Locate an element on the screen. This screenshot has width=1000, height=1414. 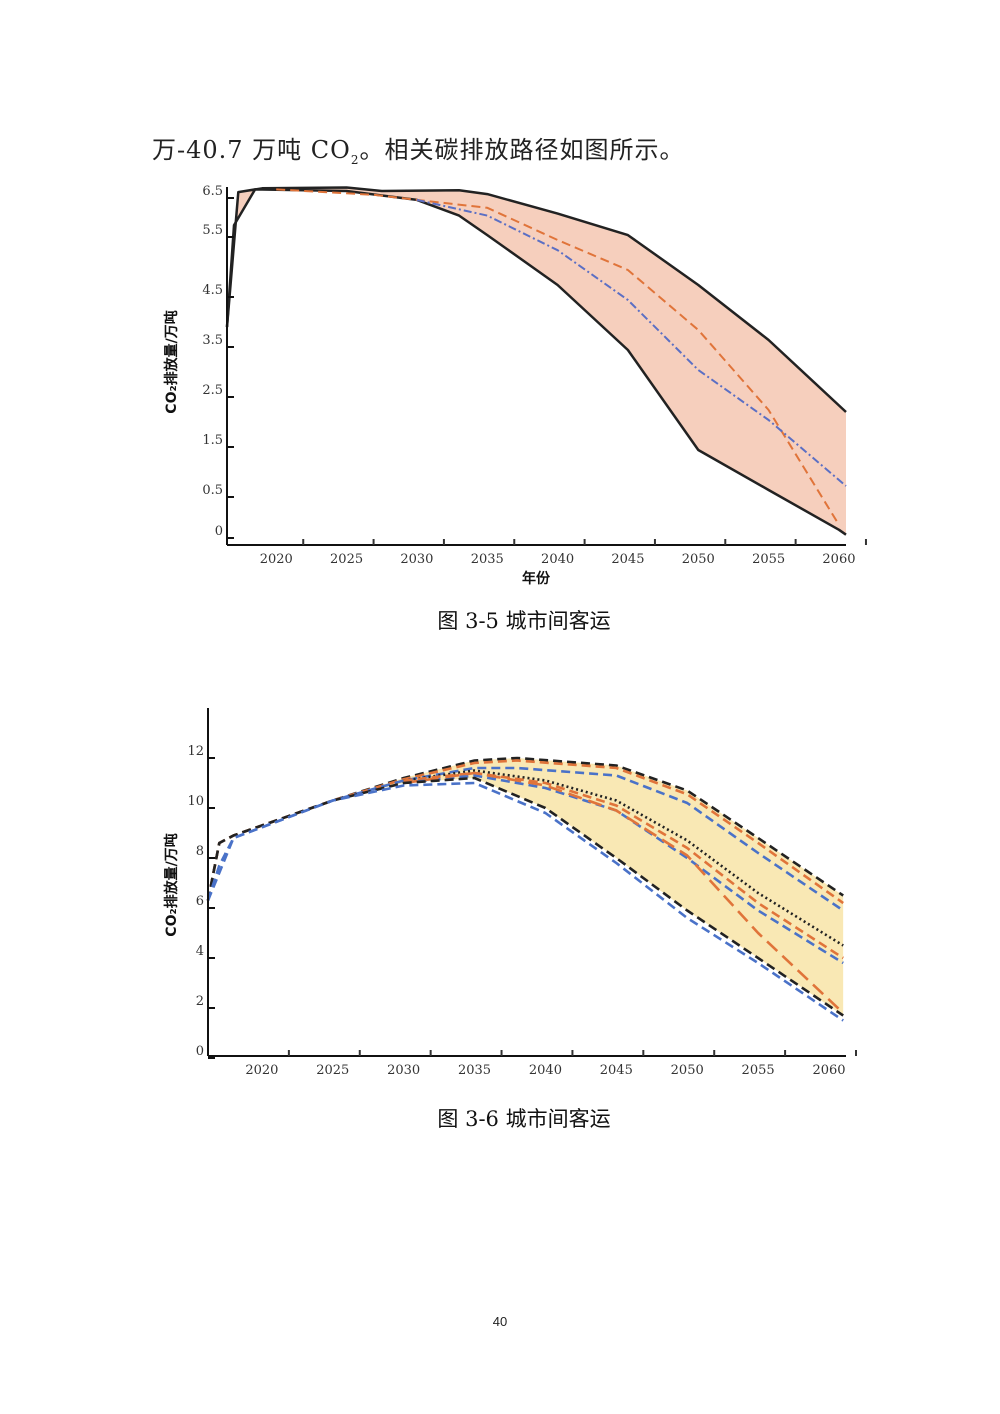
series-line-scenario-blue is located at coordinates (631, 342).